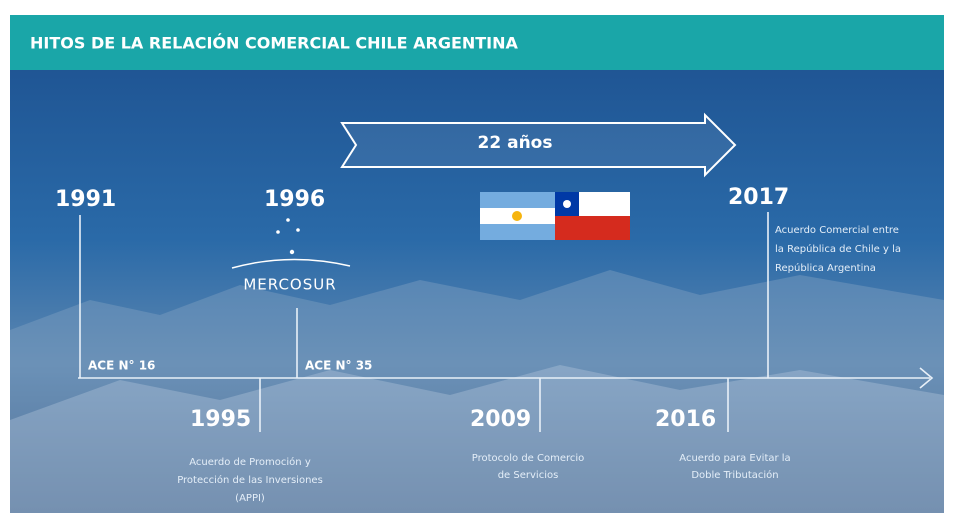  Describe the element at coordinates (734, 458) in the screenshot. I see `description: Acuerdo para Evitar la` at that location.